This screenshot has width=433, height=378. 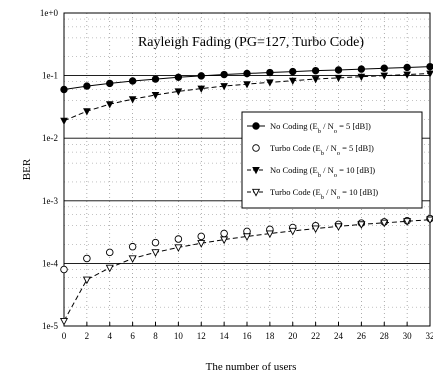 What do you see at coordinates (225, 336) in the screenshot?
I see `x-tick-label: 14` at bounding box center [225, 336].